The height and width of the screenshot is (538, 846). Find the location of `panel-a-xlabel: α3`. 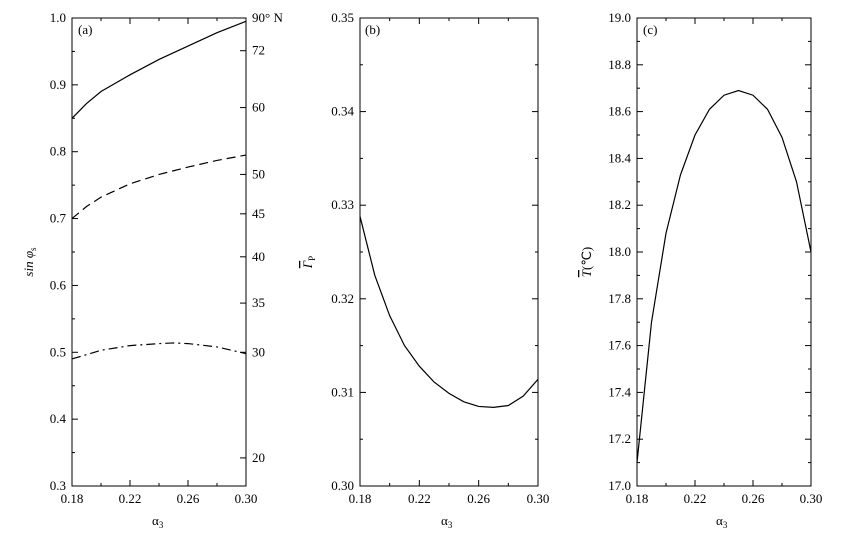

panel-a-xlabel: α3 is located at coordinates (158, 521).